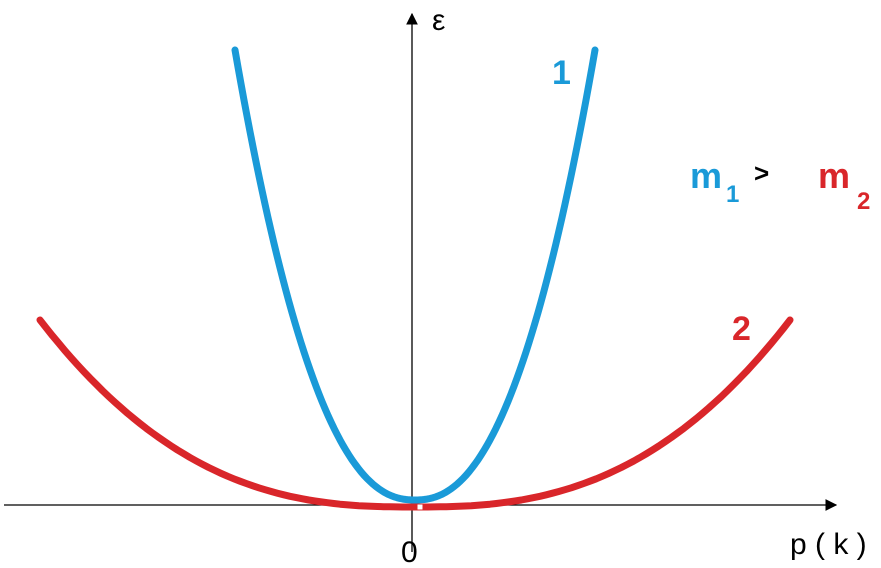 This screenshot has height=568, width=881. What do you see at coordinates (706, 175) in the screenshot?
I see `mass-1-symbol: m` at bounding box center [706, 175].